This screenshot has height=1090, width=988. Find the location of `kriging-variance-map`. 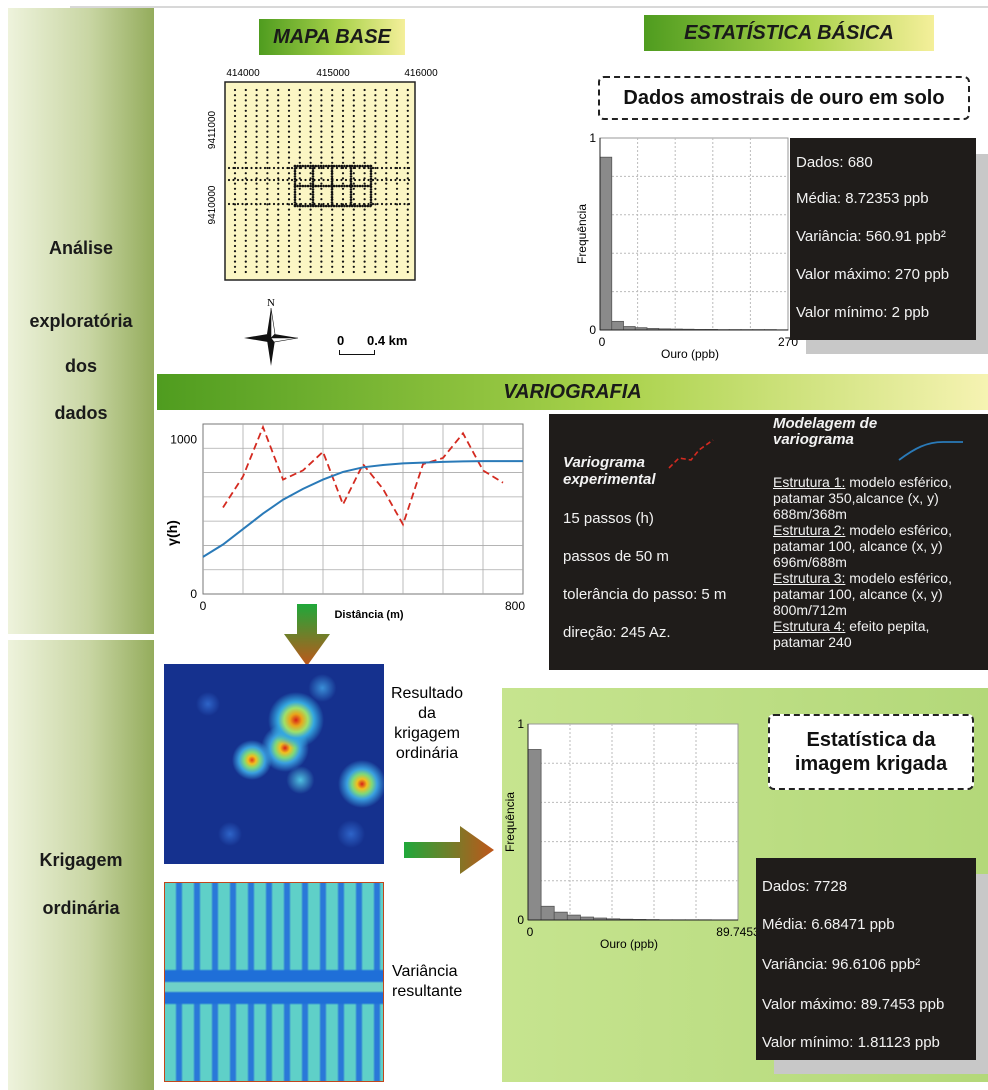

kriging-variance-map is located at coordinates (274, 982).